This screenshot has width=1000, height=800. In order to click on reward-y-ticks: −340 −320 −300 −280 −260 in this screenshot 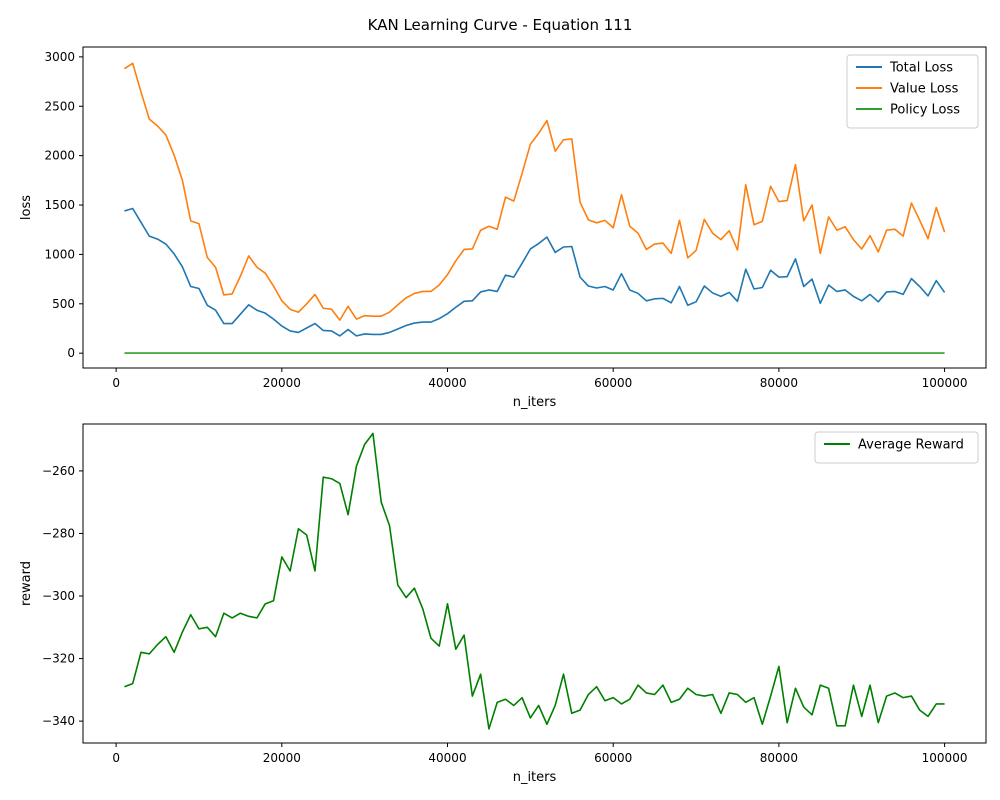, I will do `click(62, 596)`.